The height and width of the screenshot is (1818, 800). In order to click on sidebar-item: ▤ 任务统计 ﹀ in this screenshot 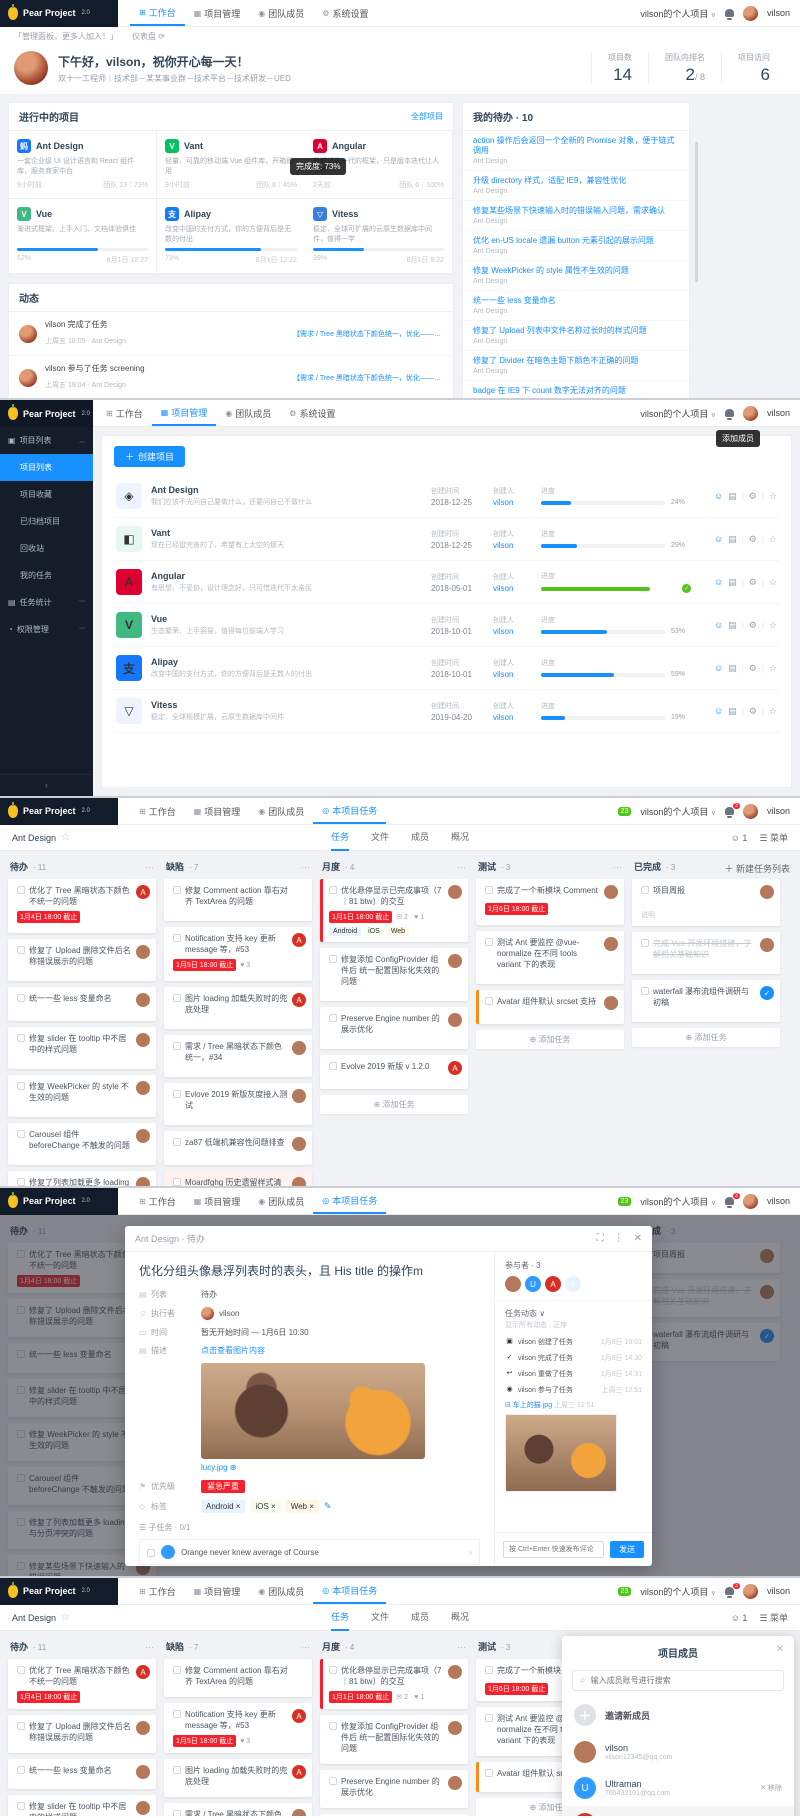, I will do `click(46, 602)`.